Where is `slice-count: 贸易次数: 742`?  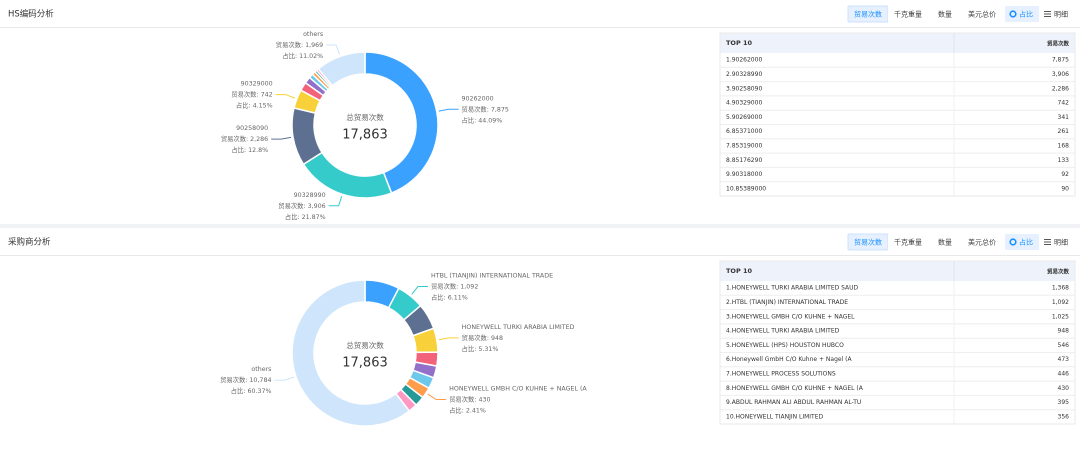 slice-count: 贸易次数: 742 is located at coordinates (251, 94).